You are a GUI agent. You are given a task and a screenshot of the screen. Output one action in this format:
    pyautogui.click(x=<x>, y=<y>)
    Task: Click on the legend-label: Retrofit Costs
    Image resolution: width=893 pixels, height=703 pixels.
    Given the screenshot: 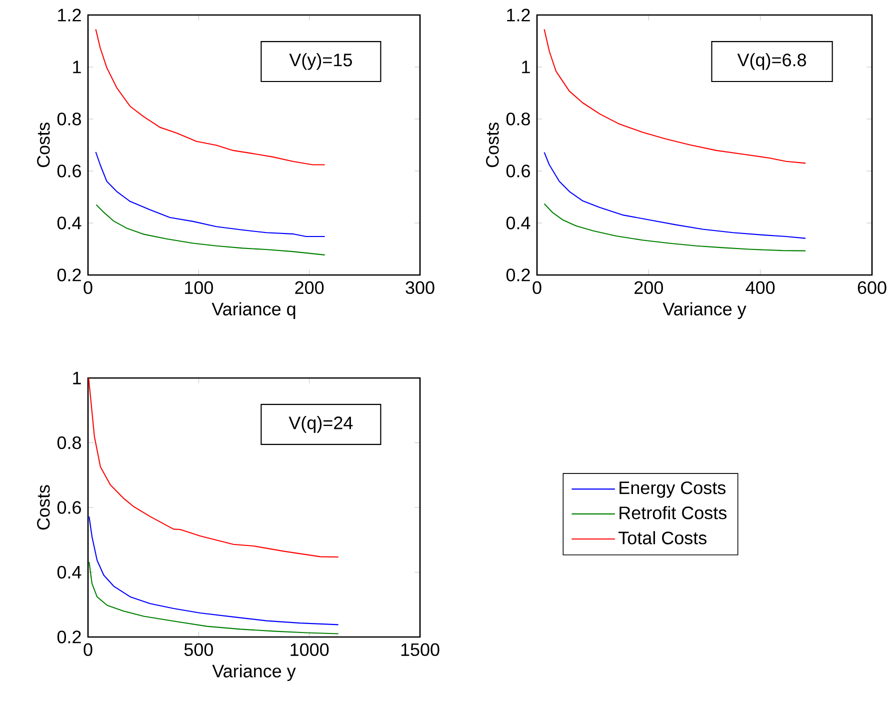 What is the action you would take?
    pyautogui.click(x=673, y=513)
    